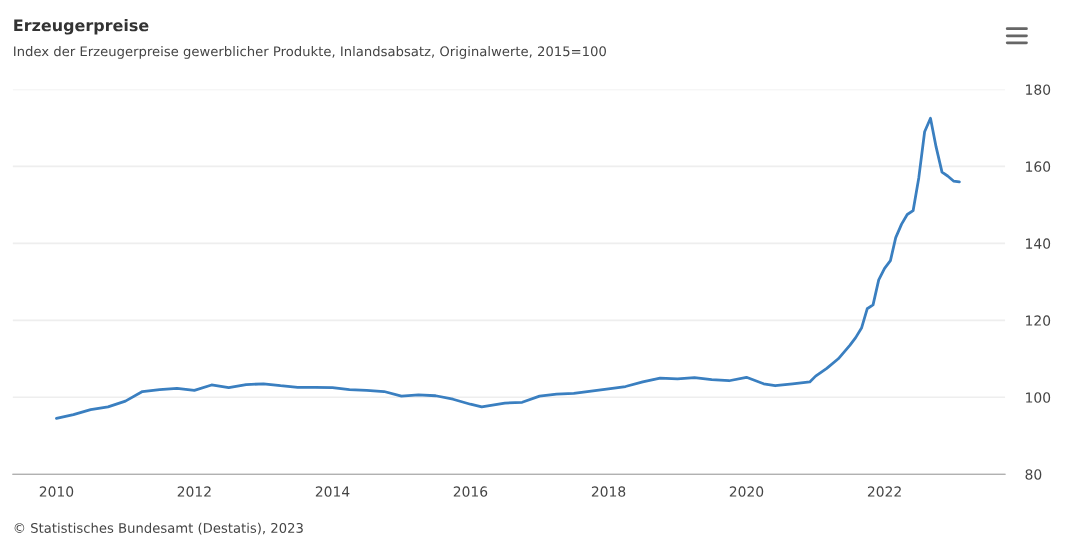 Image resolution: width=1067 pixels, height=542 pixels. Describe the element at coordinates (56, 491) in the screenshot. I see `x-tick-label: 2010` at that location.